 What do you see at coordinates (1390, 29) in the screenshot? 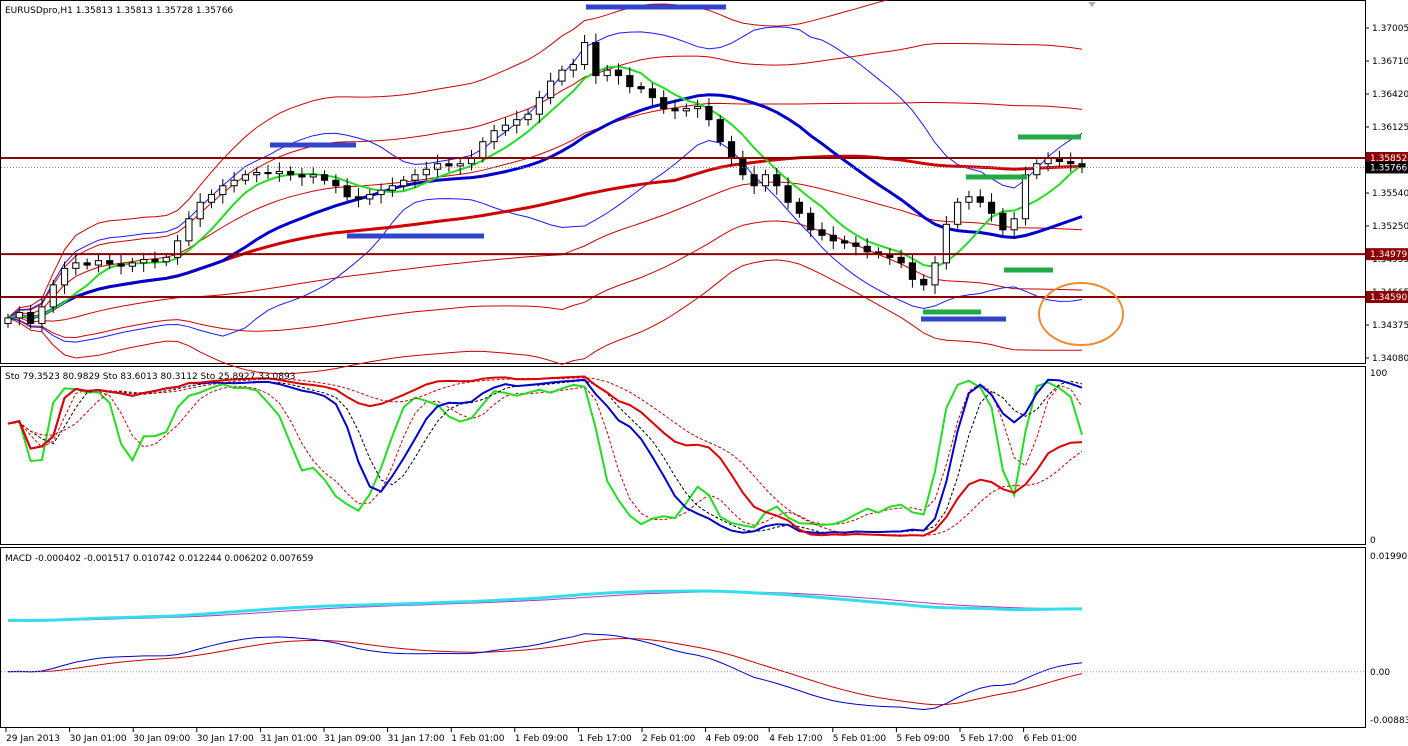
I see `y-tick-label: 1.37005` at bounding box center [1390, 29].